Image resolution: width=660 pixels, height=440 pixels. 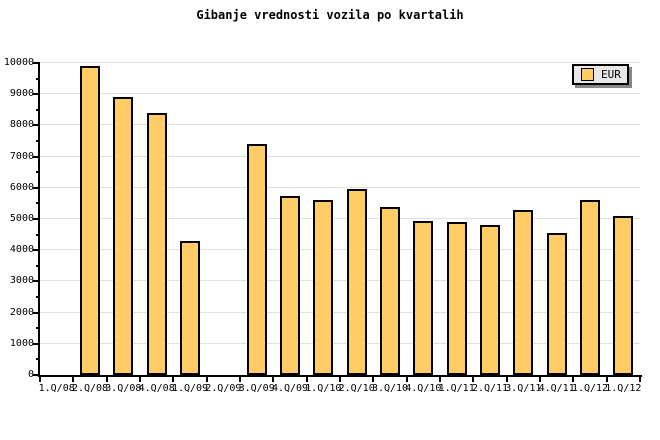 I want to click on x-tick-label: 2.Q/10, so click(x=356, y=388).